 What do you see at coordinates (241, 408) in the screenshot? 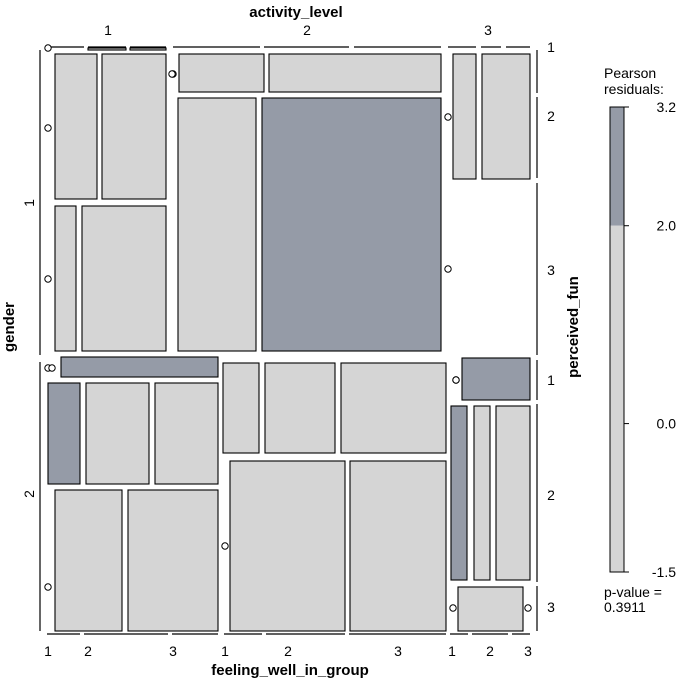
I see `cell-g2-a2-f1-p2-tile` at bounding box center [241, 408].